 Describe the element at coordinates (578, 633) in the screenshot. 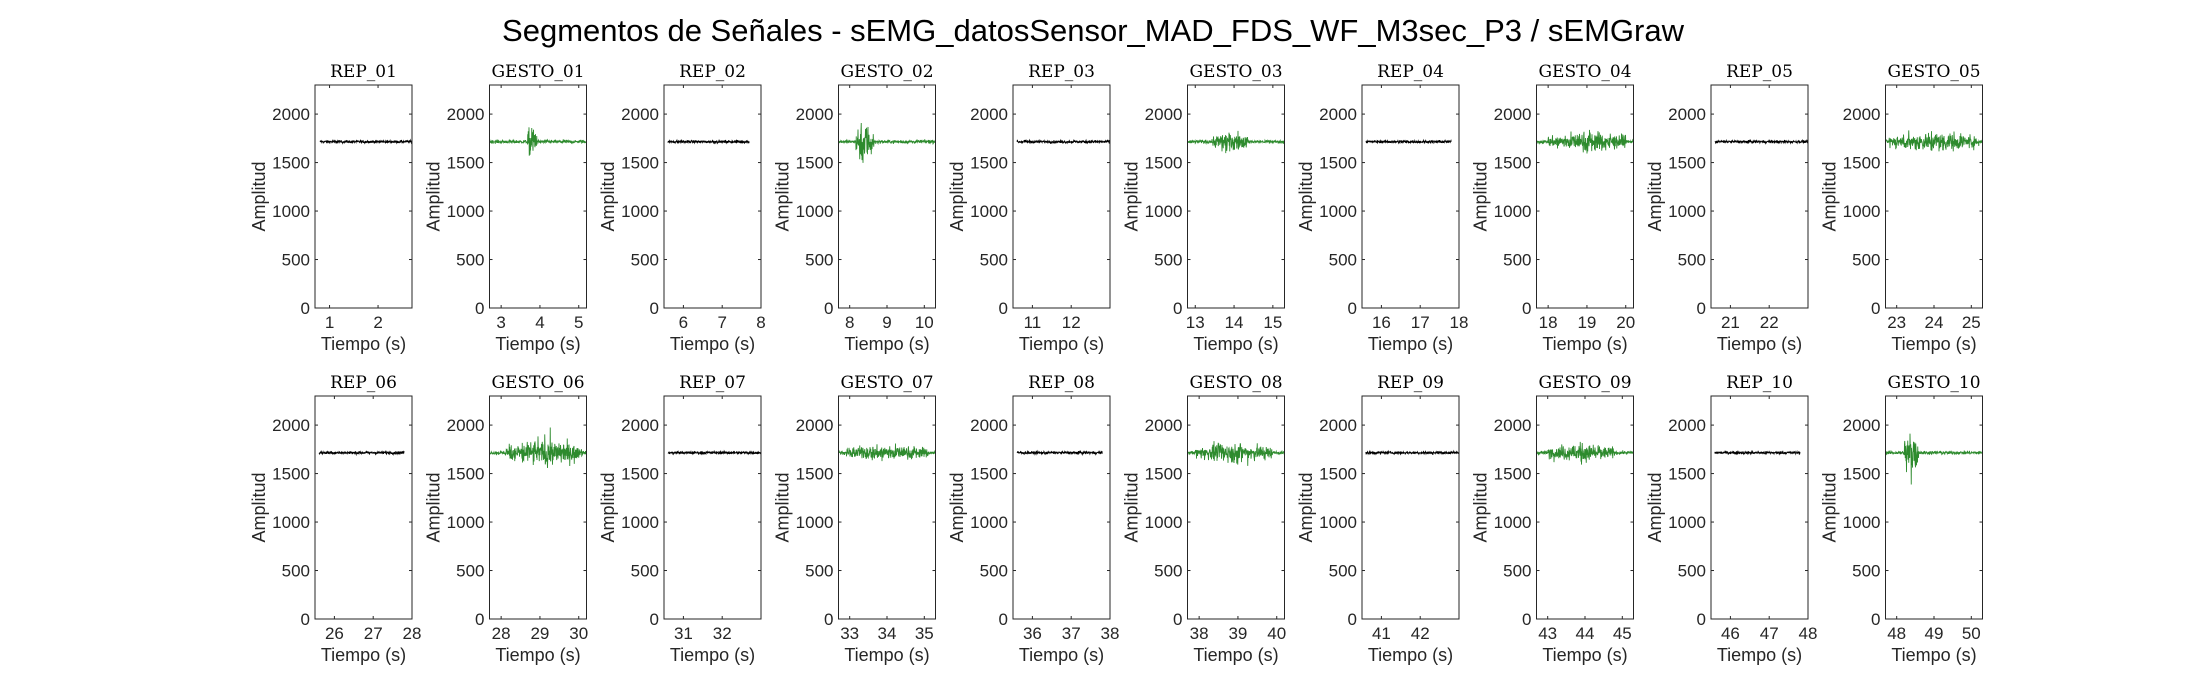

I see `x-tick-label: 30` at that location.